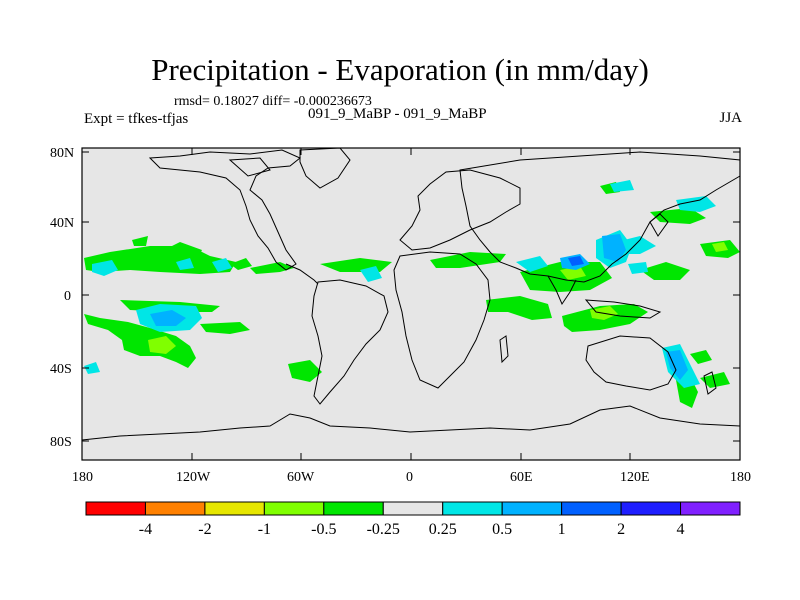  What do you see at coordinates (145, 529) in the screenshot?
I see `colorbar-label-0: -4` at bounding box center [145, 529].